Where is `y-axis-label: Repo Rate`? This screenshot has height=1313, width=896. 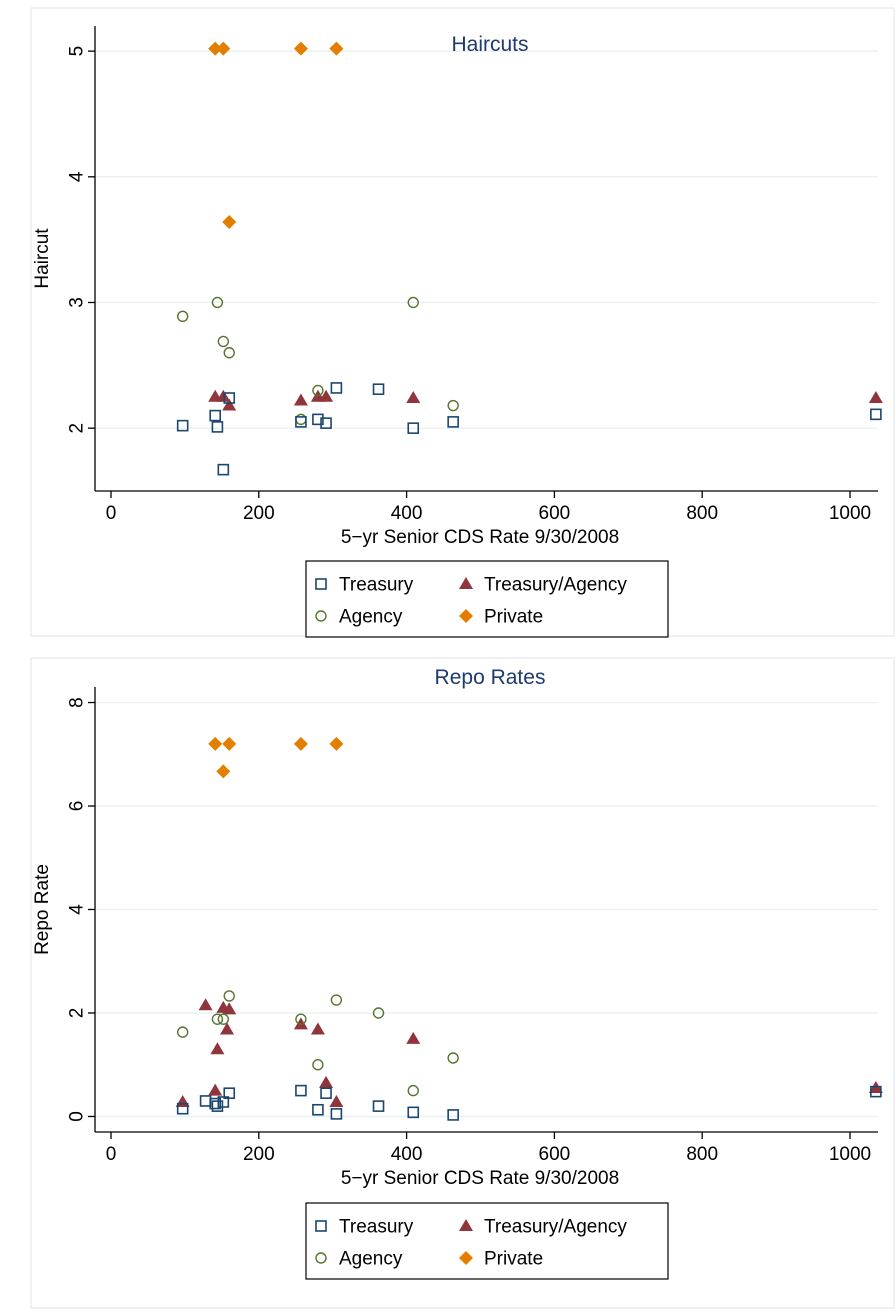 y-axis-label: Repo Rate is located at coordinates (42, 909).